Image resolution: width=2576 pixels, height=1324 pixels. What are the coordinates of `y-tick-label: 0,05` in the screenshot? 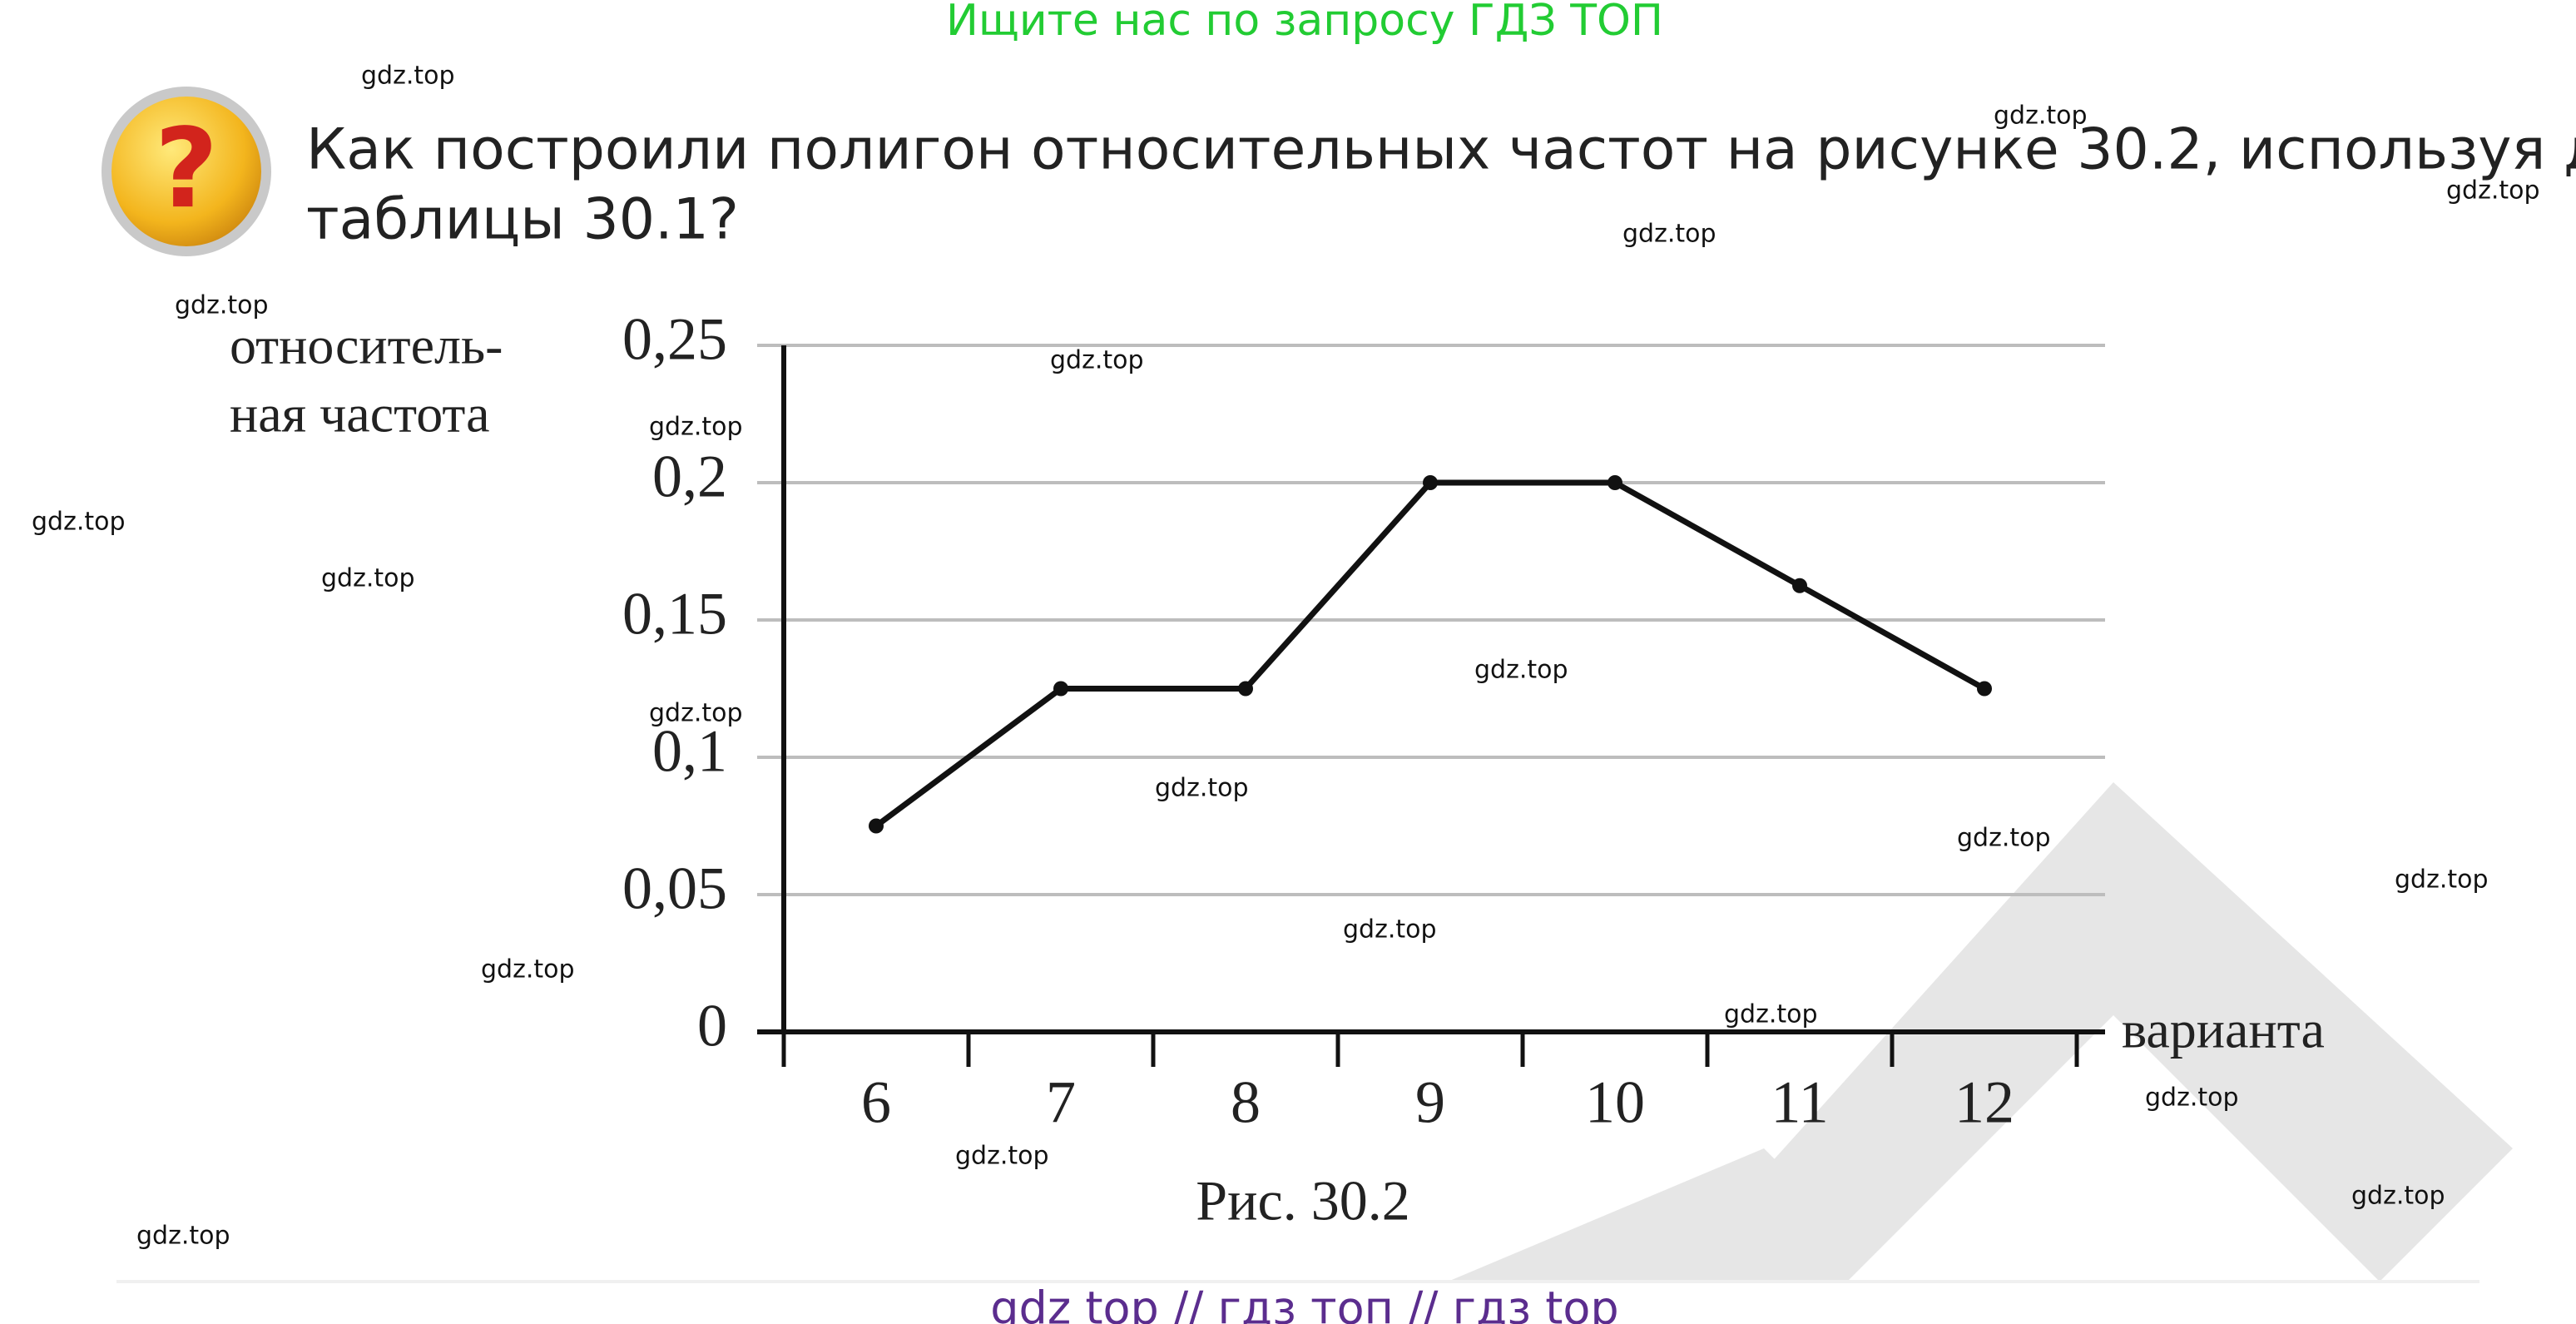 It's located at (674, 888).